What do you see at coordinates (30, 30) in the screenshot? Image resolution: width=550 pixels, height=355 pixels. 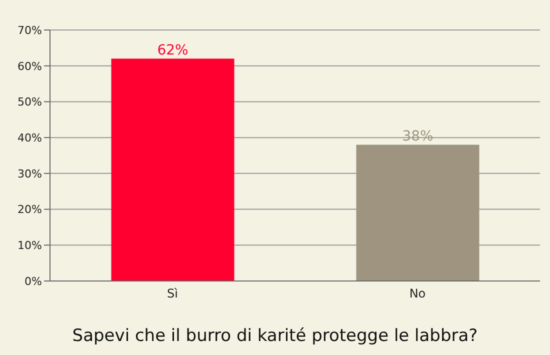 I see `y-tick-label: 70%` at bounding box center [30, 30].